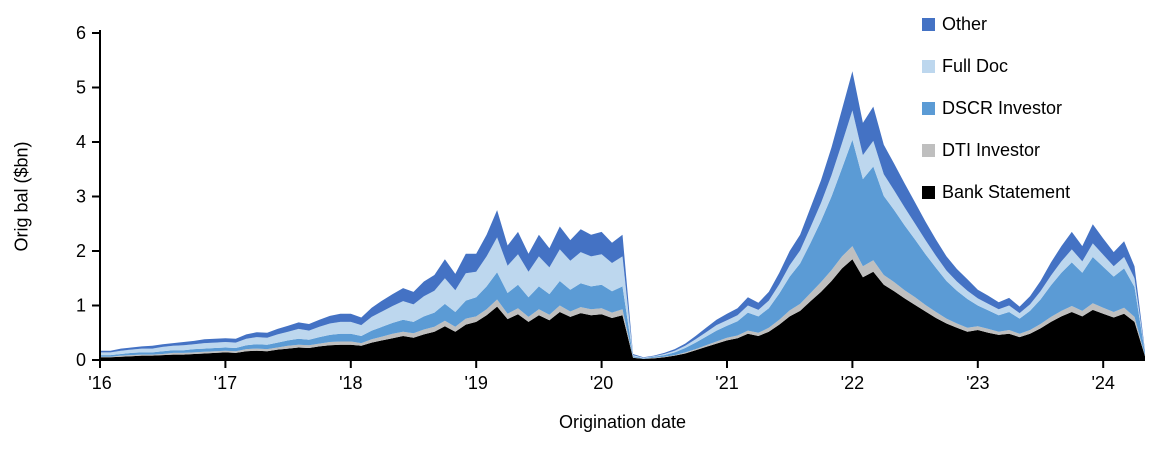 The width and height of the screenshot is (1152, 449). I want to click on y-tick-label: 2, so click(81, 251).